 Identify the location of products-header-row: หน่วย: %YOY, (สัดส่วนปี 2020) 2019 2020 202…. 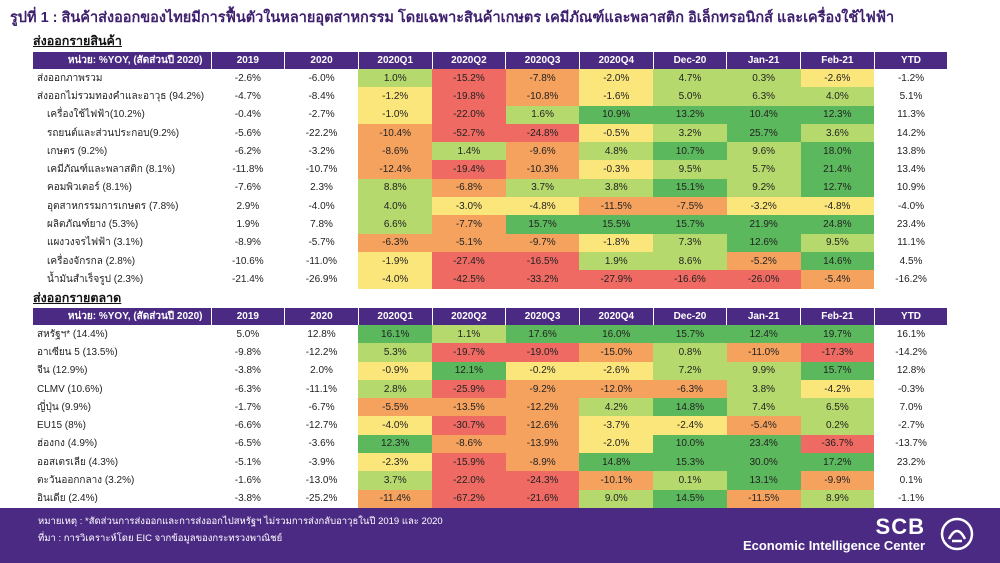
(491, 60).